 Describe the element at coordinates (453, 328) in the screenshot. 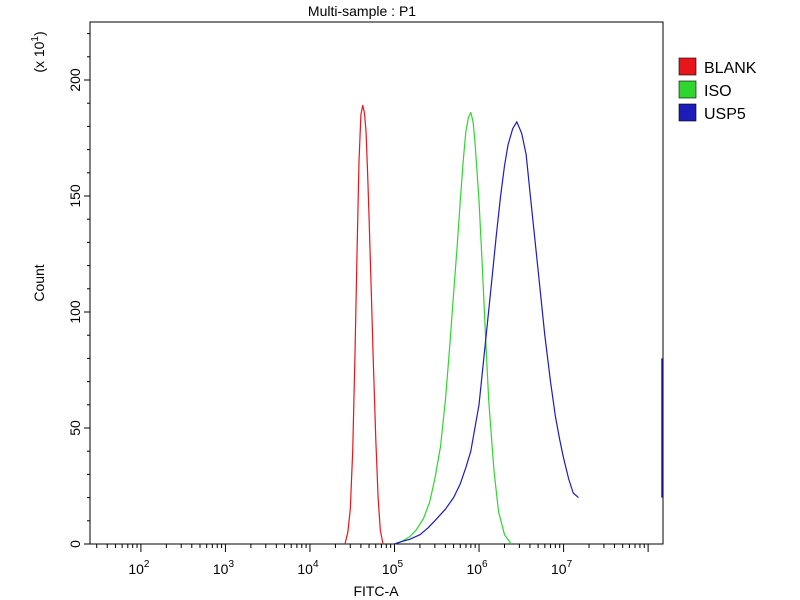

I see `series-line-iso` at that location.